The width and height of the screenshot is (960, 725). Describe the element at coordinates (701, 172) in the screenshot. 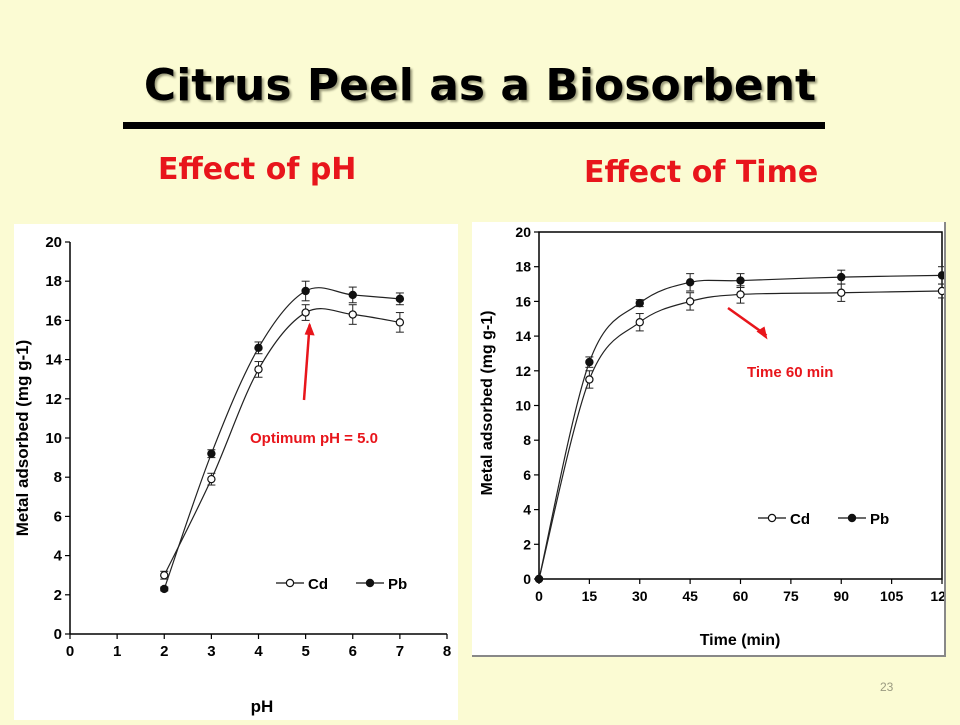

I see `subtitle-effect-of-time: Effect of Time` at that location.